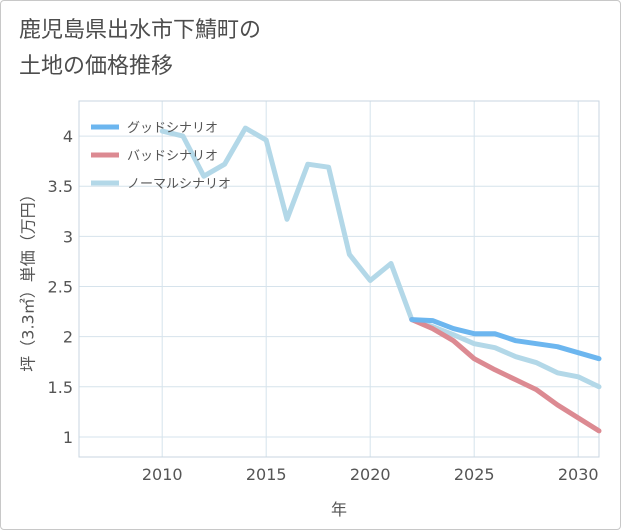 The height and width of the screenshot is (530, 621). What do you see at coordinates (68, 437) in the screenshot?
I see `y-tick-label: 1` at bounding box center [68, 437].